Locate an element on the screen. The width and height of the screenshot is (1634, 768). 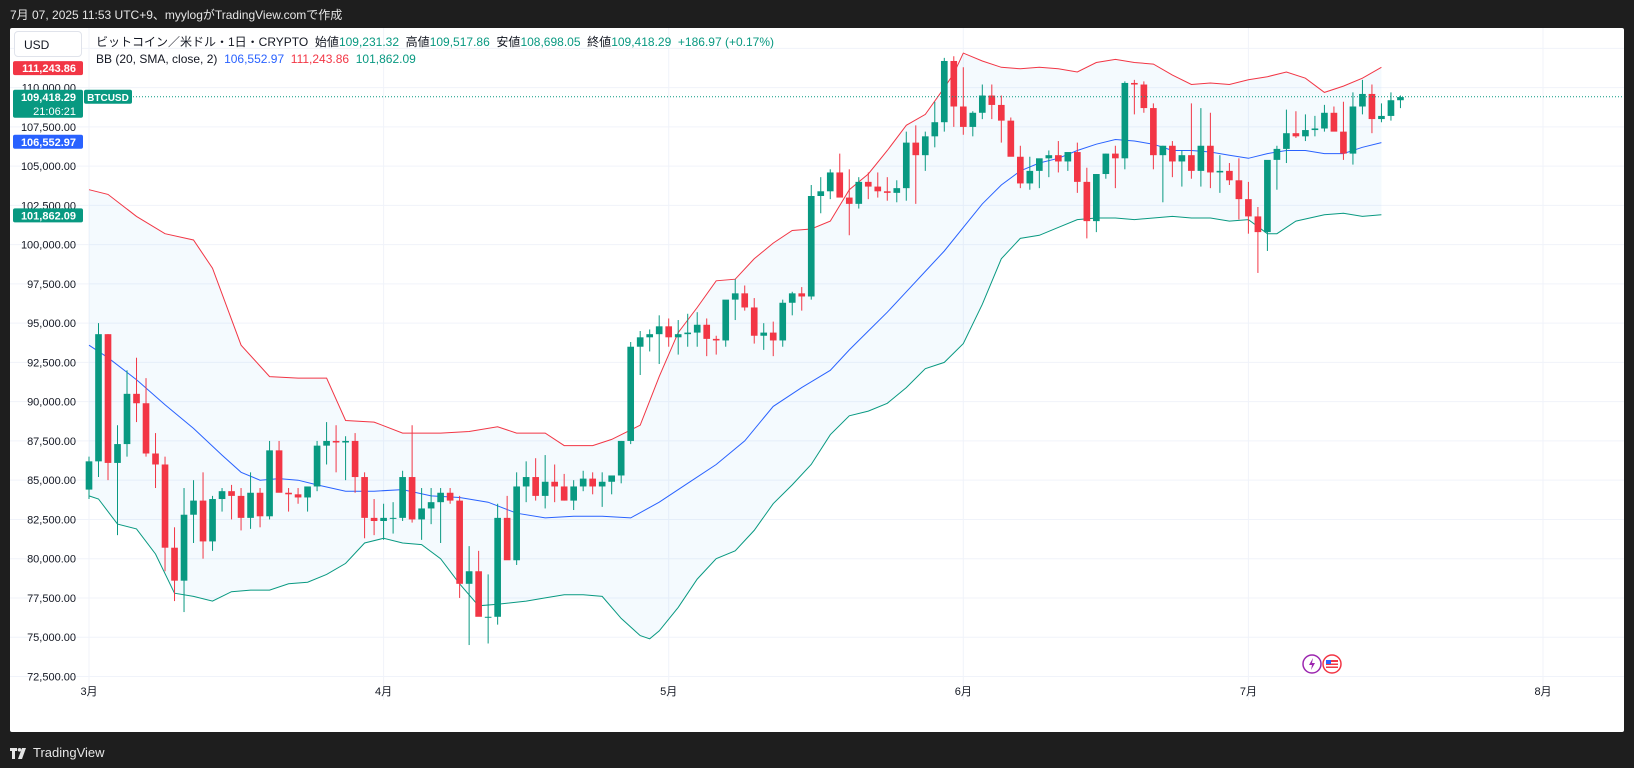
us-flag-icon-white1 is located at coordinates (1332, 663).